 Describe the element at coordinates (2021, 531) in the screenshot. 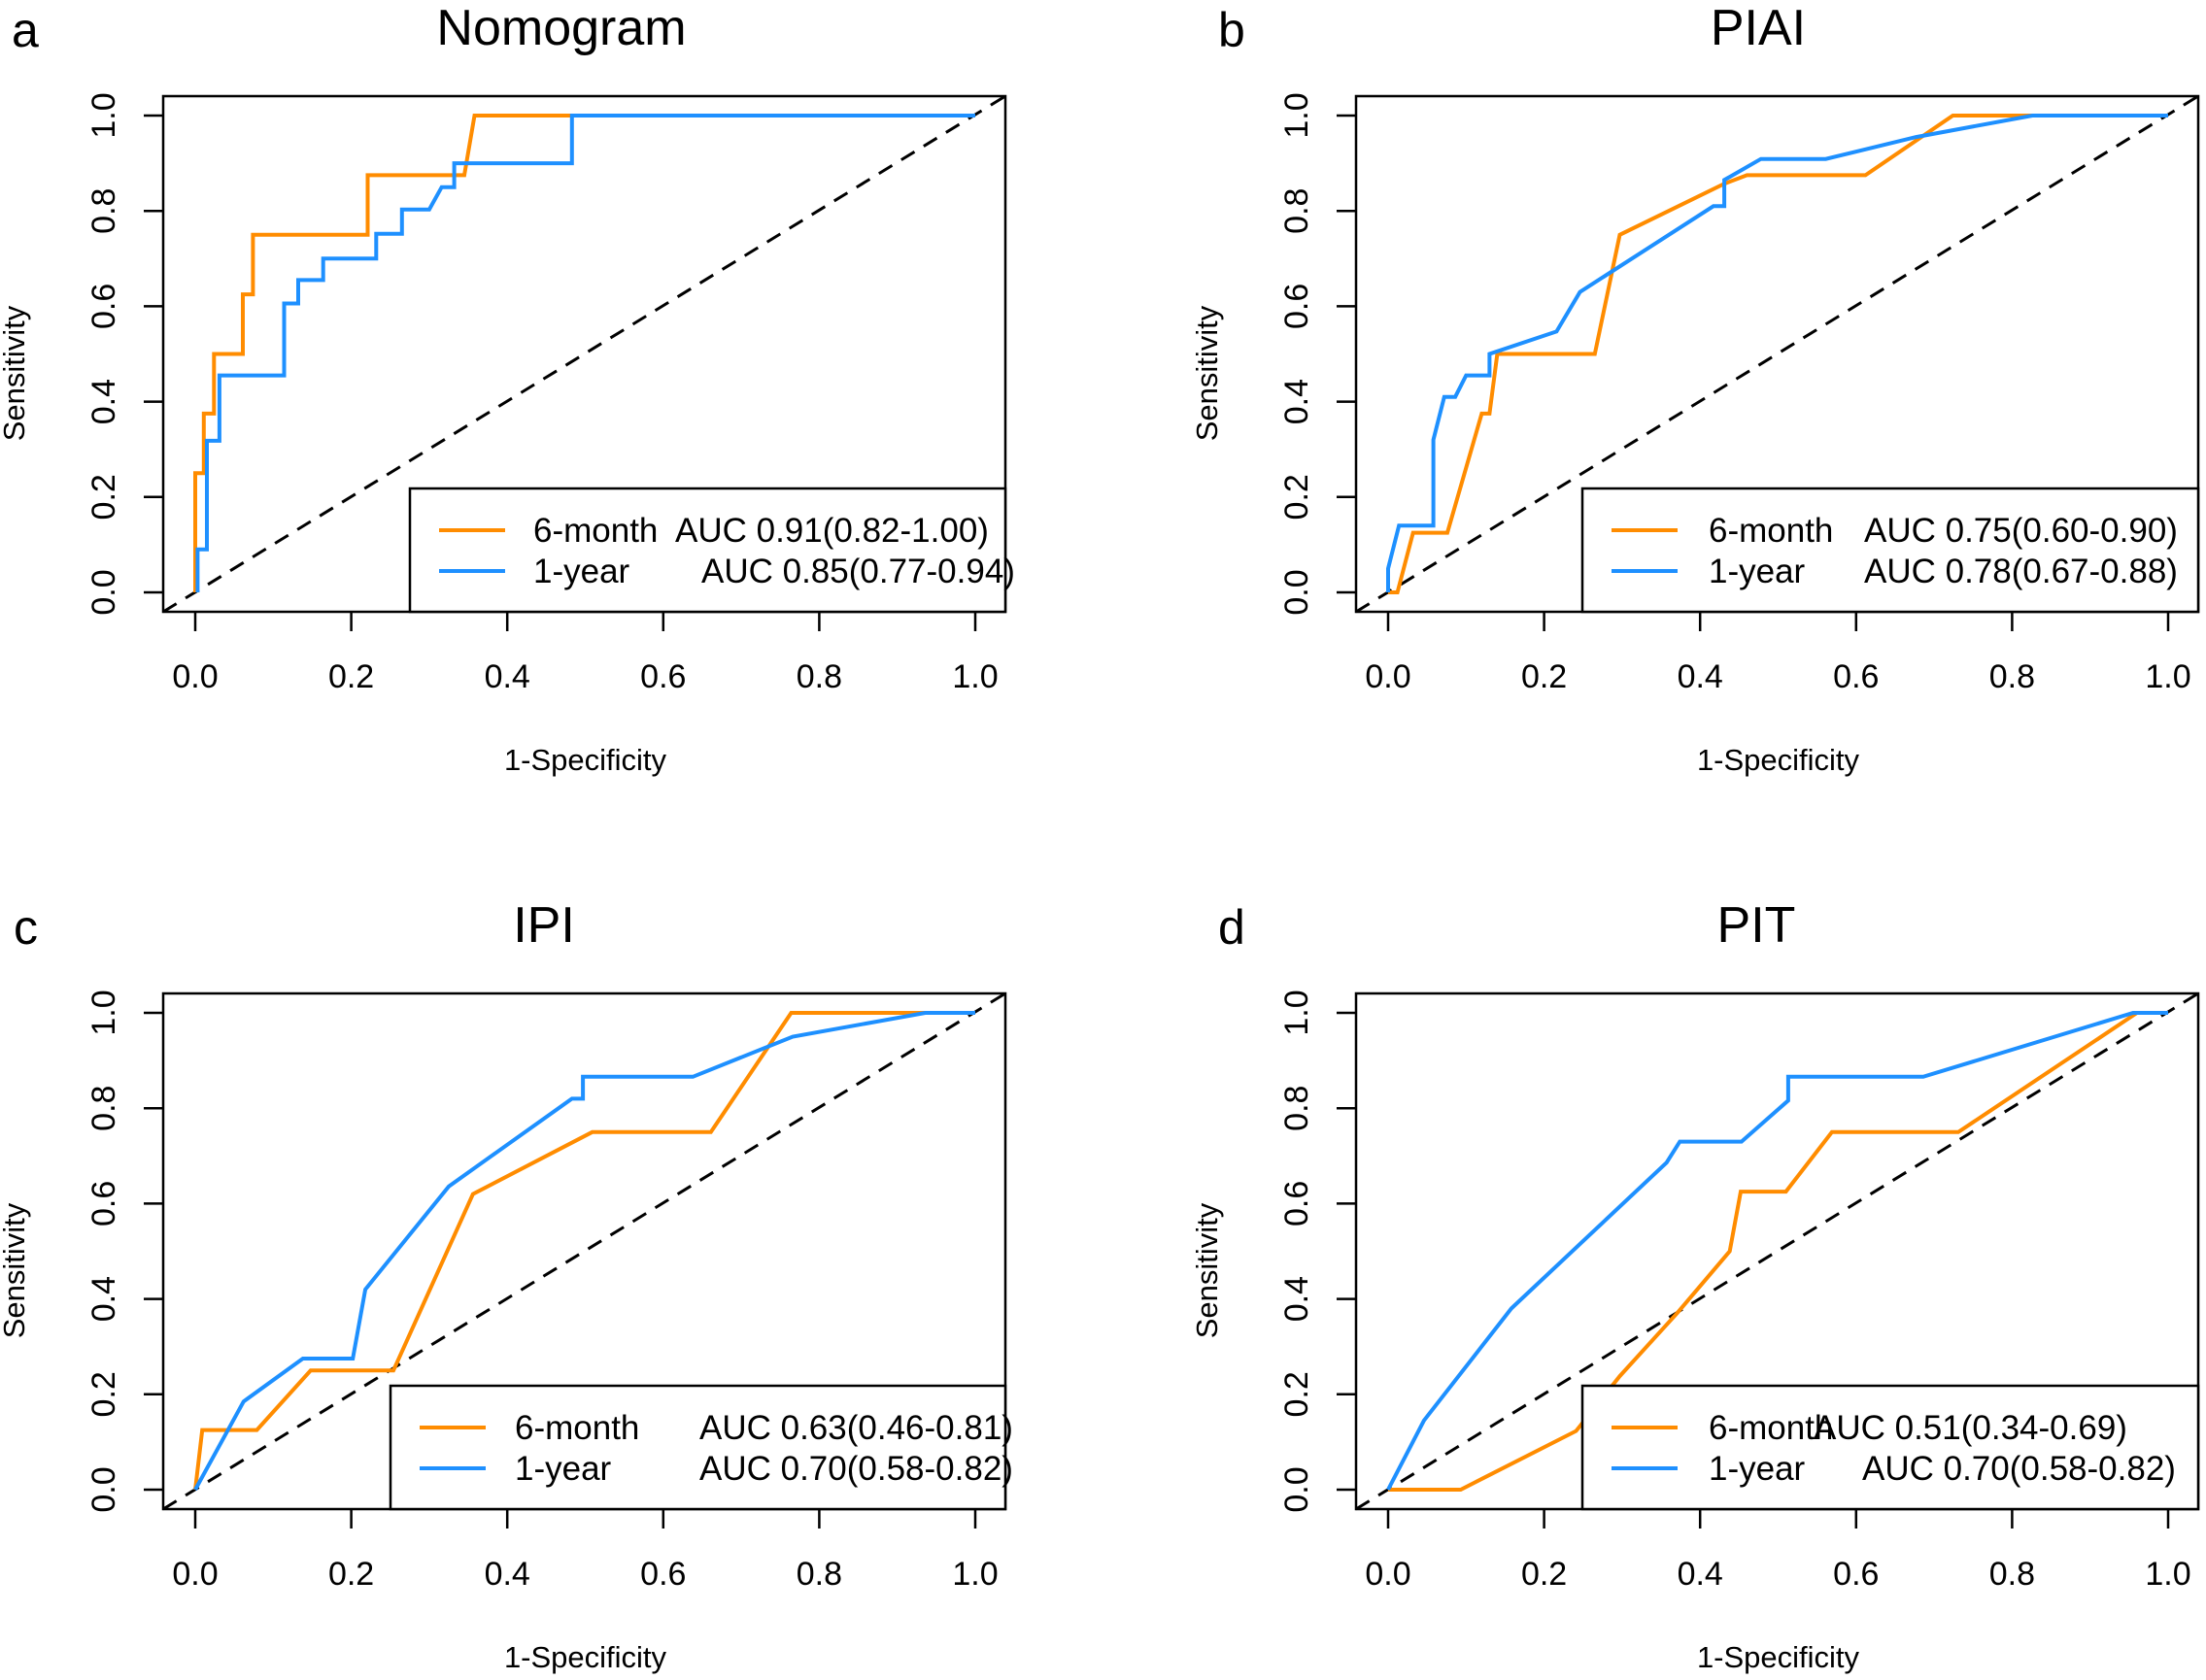

I see `legend-auc-value: AUC 0.75(0.60-0.90)` at that location.